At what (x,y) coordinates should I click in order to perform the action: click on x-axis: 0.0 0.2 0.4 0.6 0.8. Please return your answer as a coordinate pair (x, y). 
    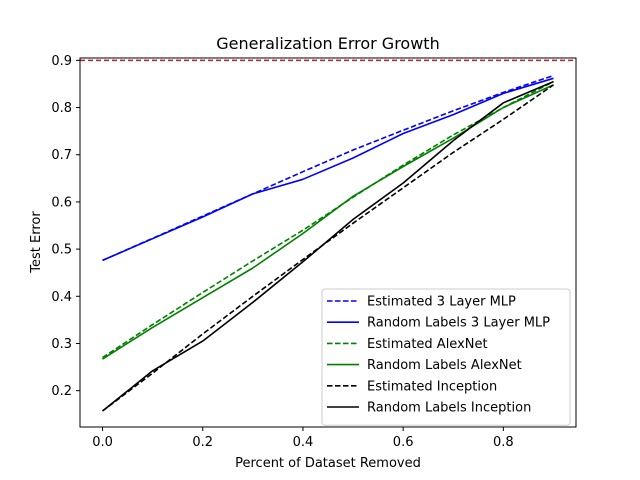
    Looking at the image, I should click on (303, 438).